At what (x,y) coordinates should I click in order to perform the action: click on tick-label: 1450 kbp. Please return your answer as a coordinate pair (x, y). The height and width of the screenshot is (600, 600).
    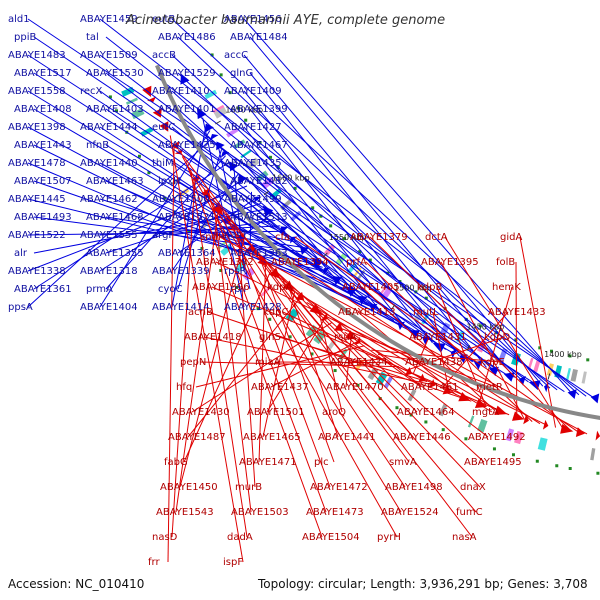
    Looking at the image, I should click on (485, 327).